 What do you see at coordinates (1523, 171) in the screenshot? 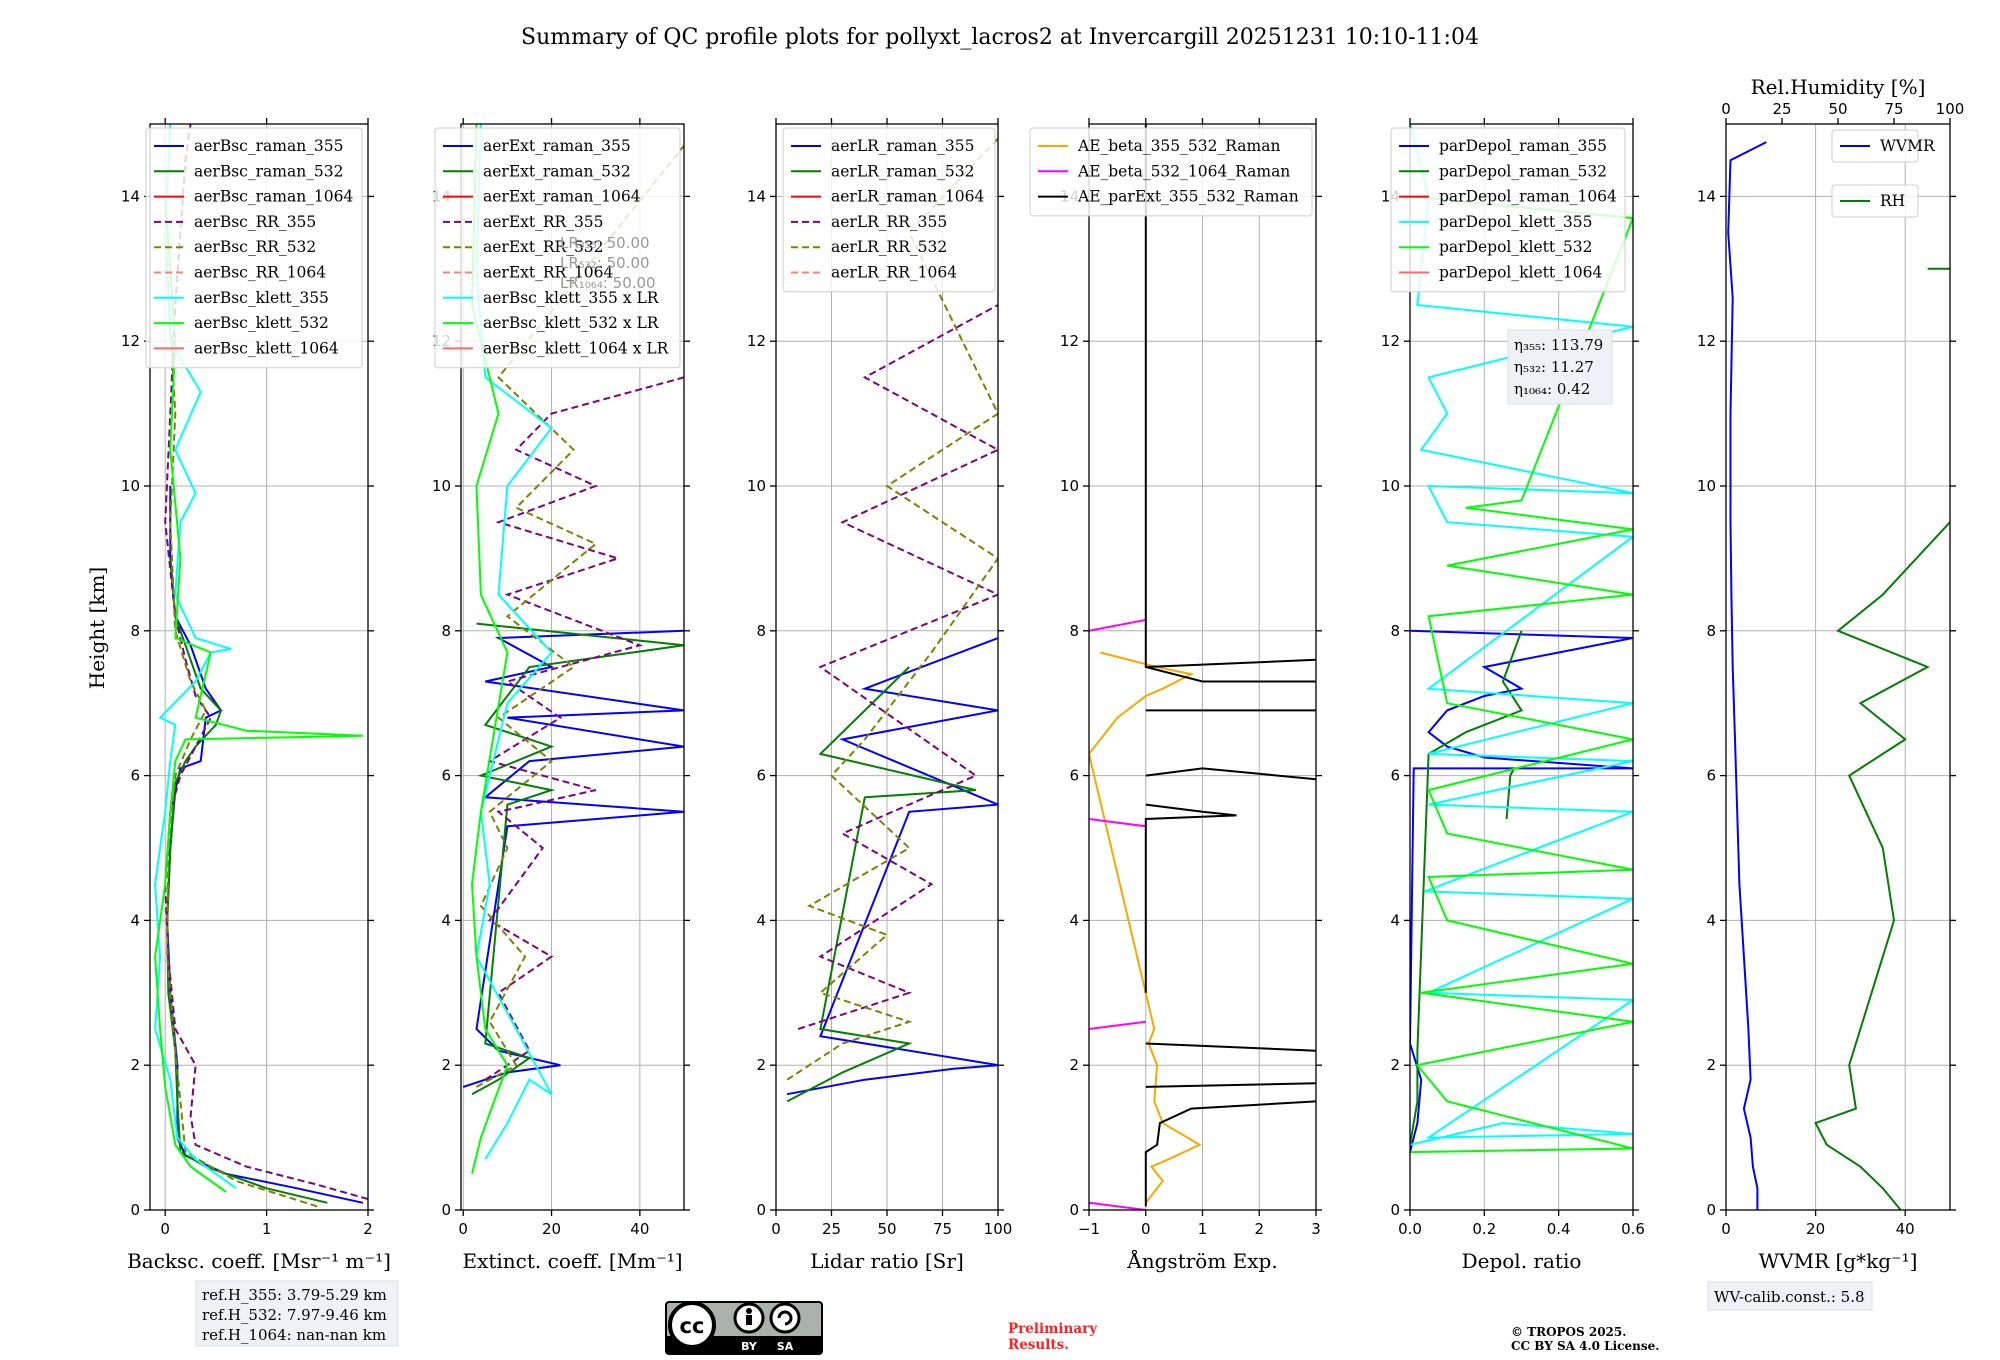
I see `legend-label: parDepol_raman_532` at bounding box center [1523, 171].